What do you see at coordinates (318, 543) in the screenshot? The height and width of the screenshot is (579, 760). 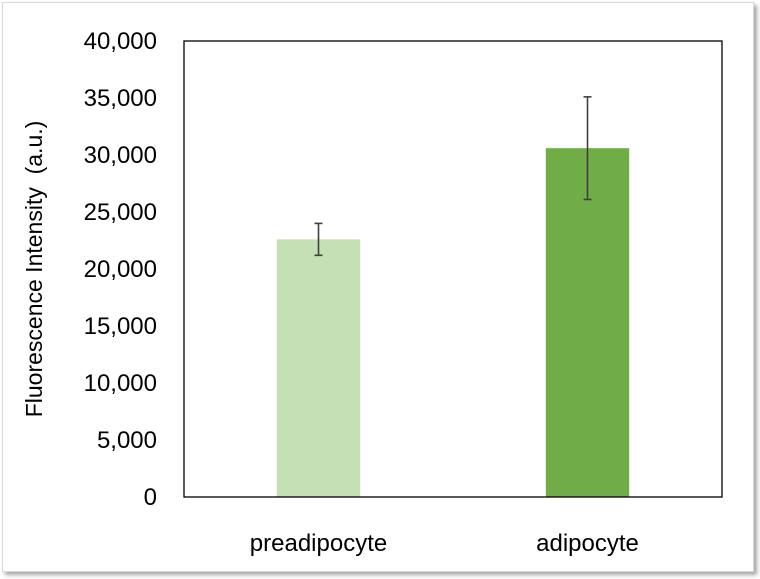 I see `x-tick-label-preadipocyte: preadipocyte` at bounding box center [318, 543].